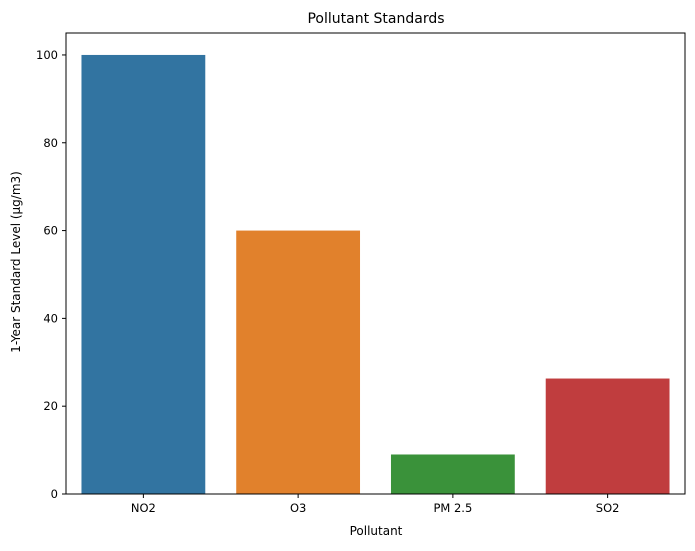  Describe the element at coordinates (376, 531) in the screenshot. I see `x-axis-label: Pollutant` at that location.